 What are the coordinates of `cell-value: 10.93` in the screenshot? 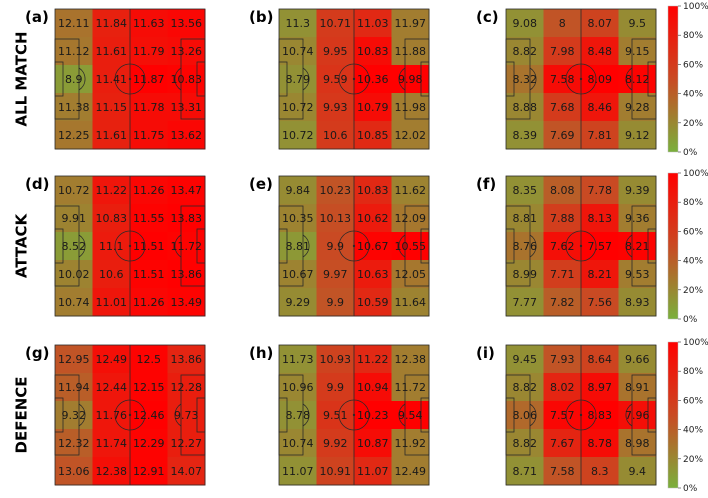 It's located at (336, 359).